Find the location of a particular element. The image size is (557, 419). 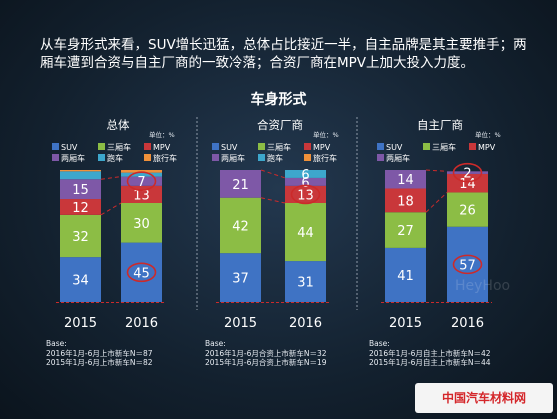

data-label-overall-2016-3: 7 is located at coordinates (141, 182).